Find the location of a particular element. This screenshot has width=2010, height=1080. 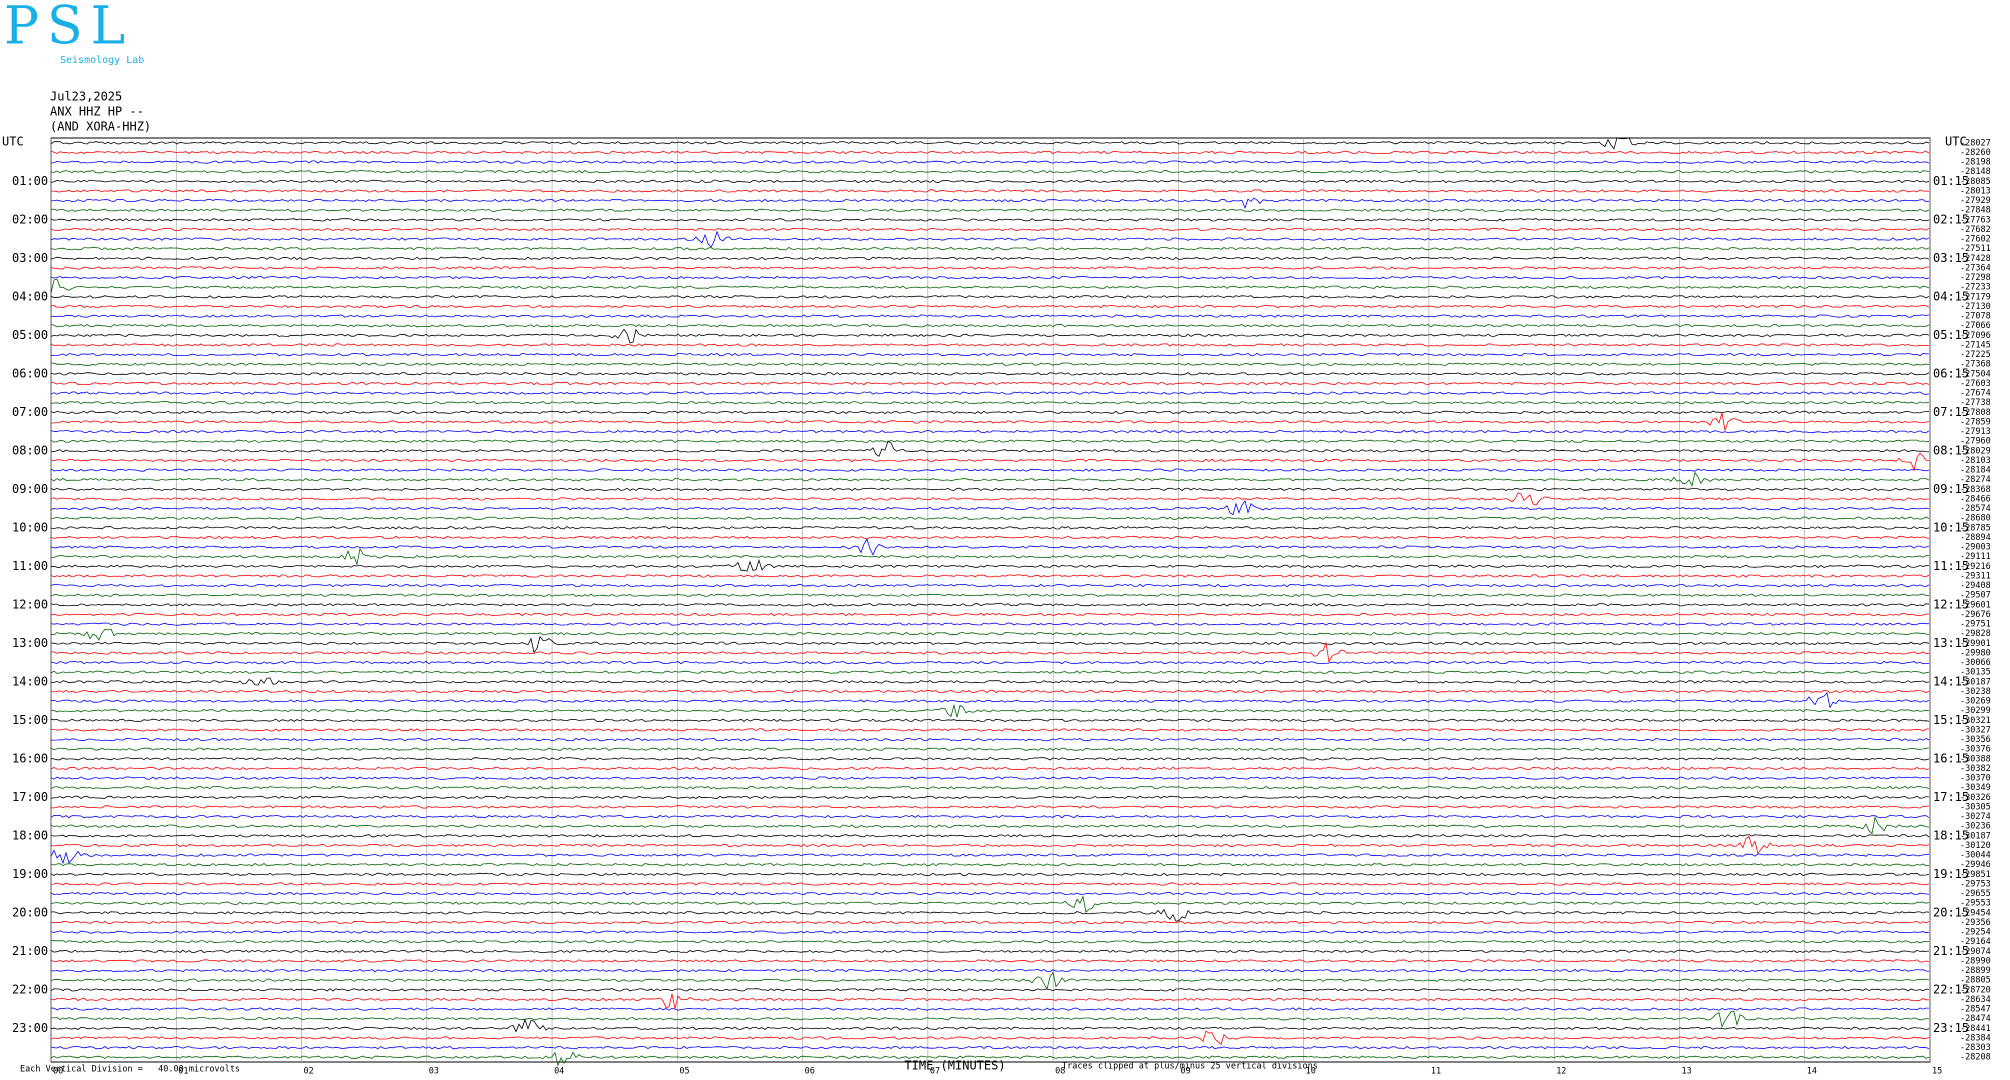

trace-offset: -27602 is located at coordinates (1975, 240).